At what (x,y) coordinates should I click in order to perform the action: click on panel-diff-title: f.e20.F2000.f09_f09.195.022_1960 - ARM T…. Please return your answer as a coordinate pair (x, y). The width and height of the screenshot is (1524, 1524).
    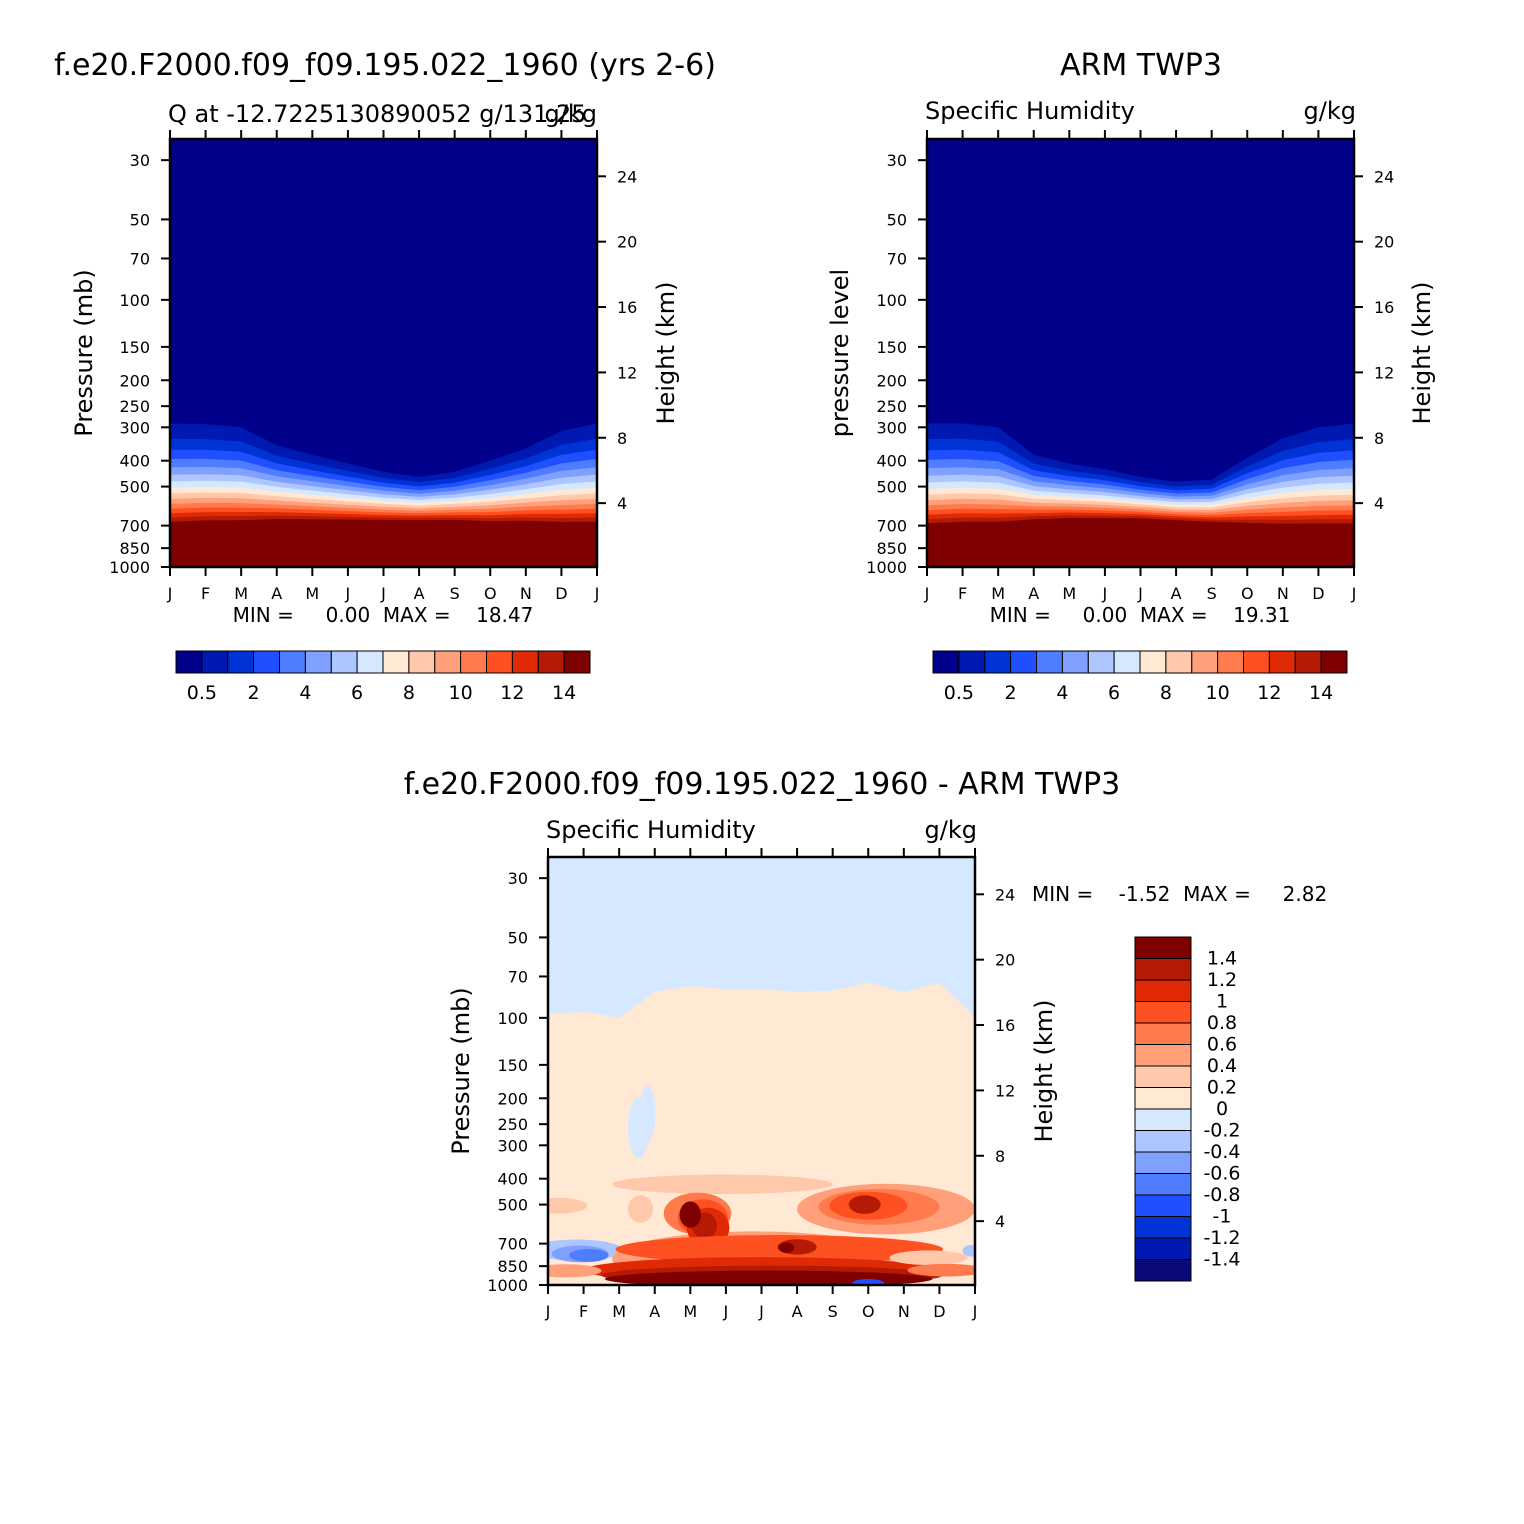
    Looking at the image, I should click on (762, 784).